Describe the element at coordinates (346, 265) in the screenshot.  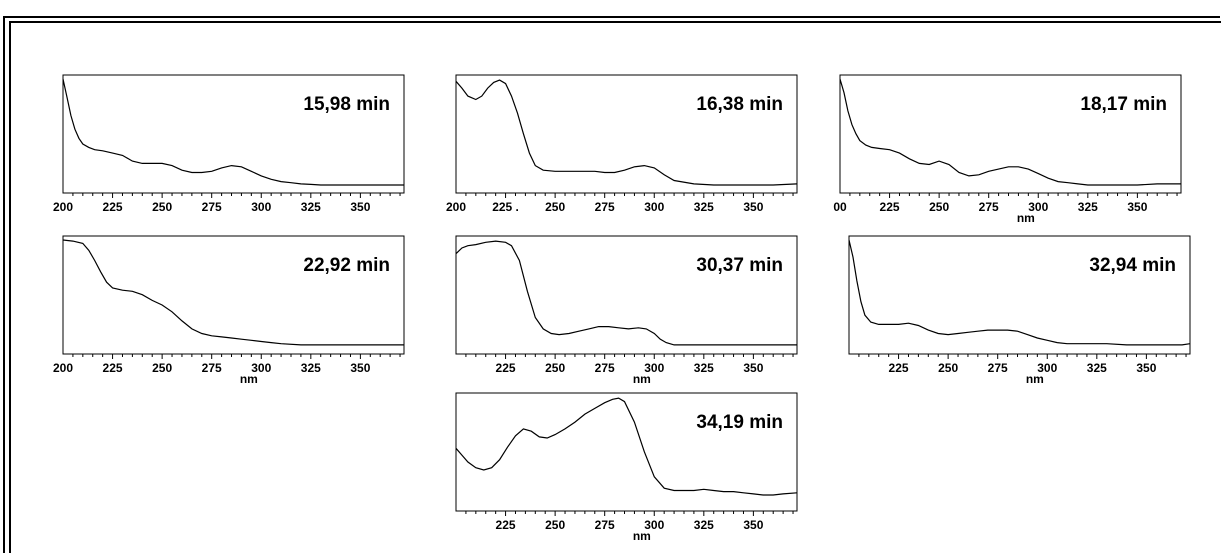
I see `panel-title: 22,92 min` at that location.